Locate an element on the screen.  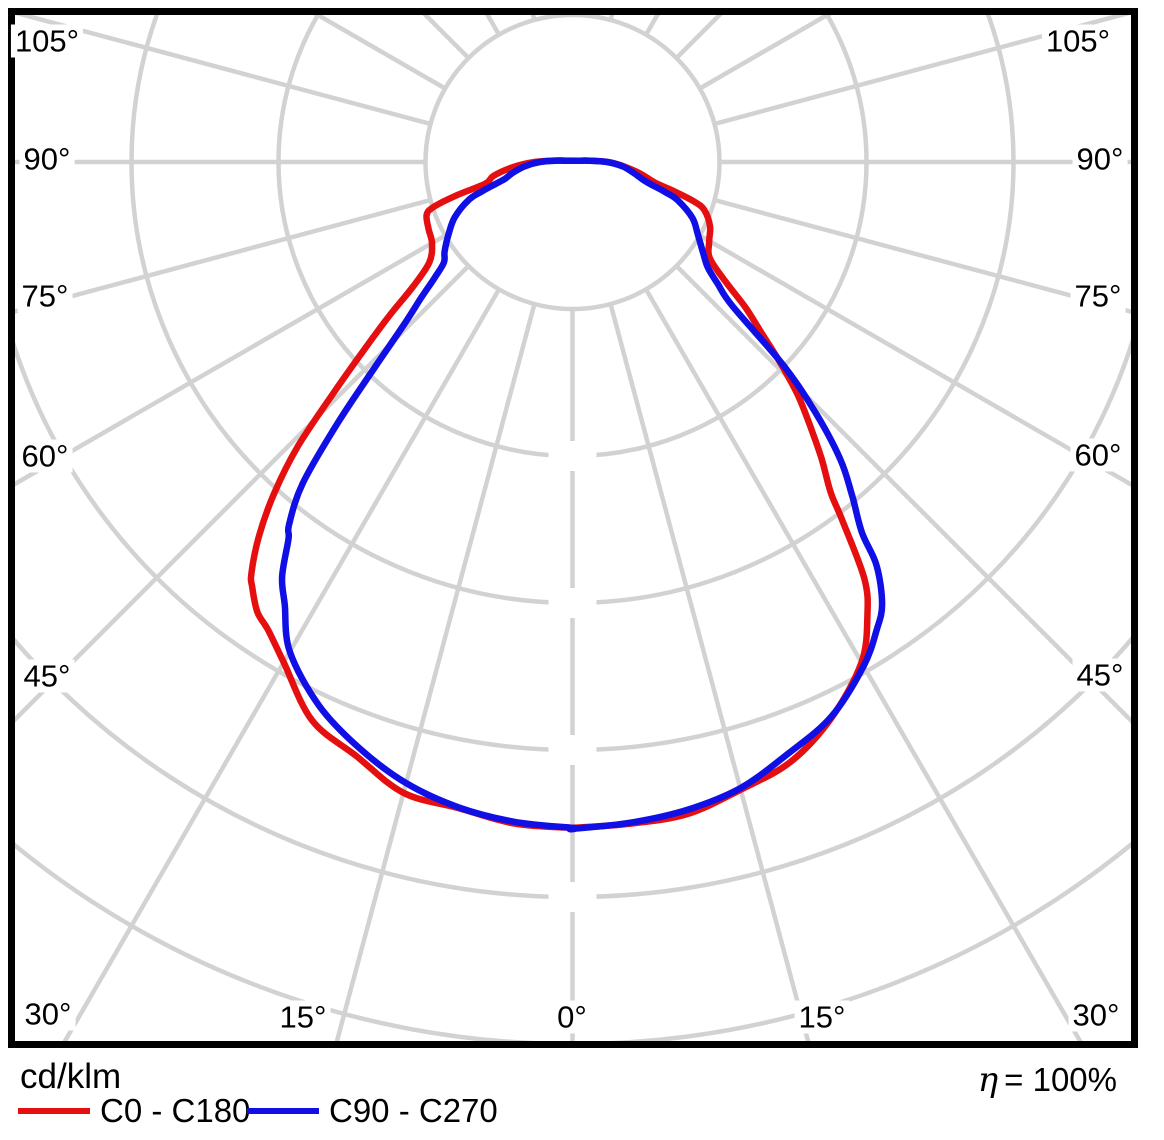
legend-item-c90-c270: C90 - C270 is located at coordinates (372, 1110).